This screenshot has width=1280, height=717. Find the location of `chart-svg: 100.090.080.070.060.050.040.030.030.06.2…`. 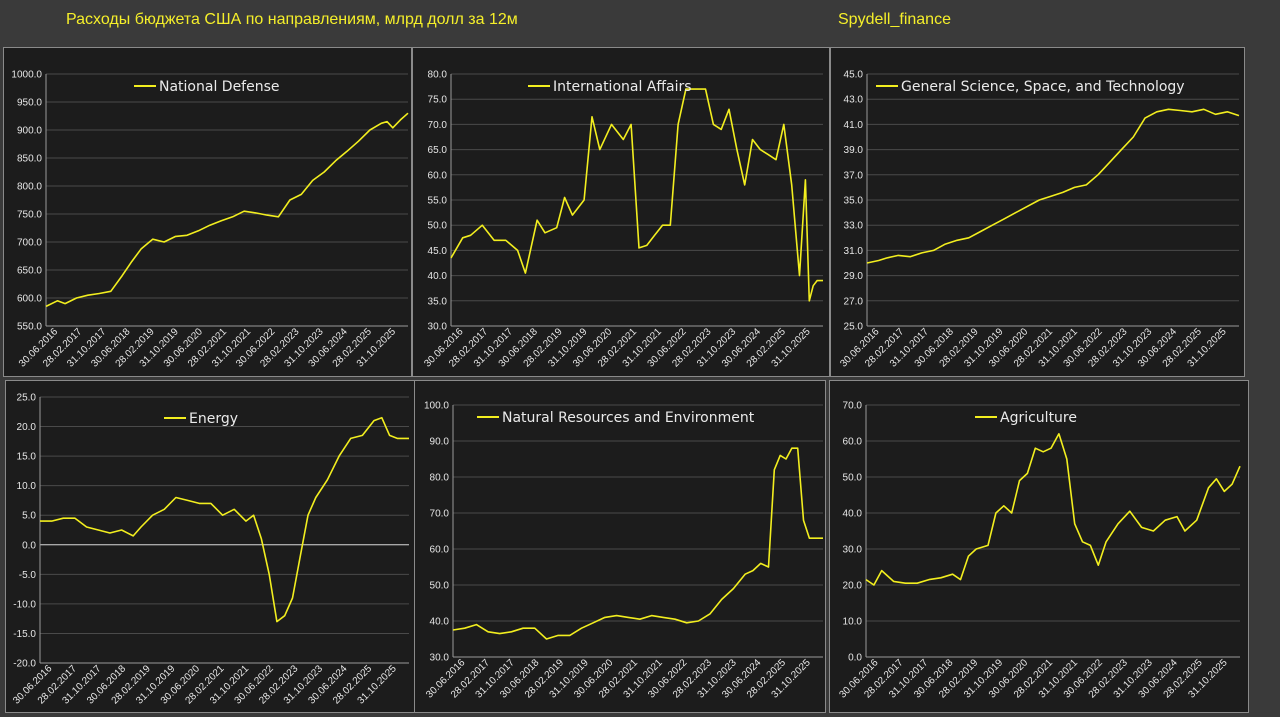

chart-svg: 100.090.080.070.060.050.040.030.030.06.2… is located at coordinates (623, 551).